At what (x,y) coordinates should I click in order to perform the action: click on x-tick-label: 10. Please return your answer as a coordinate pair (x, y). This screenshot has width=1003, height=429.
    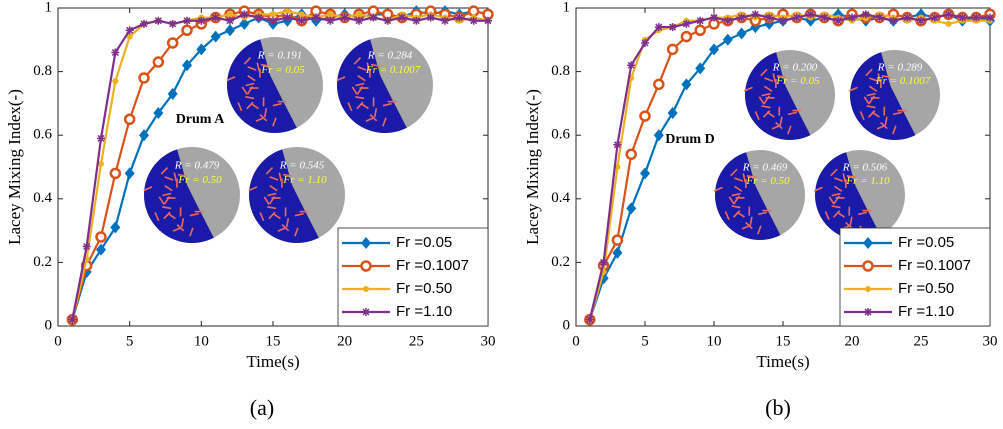
    Looking at the image, I should click on (714, 341).